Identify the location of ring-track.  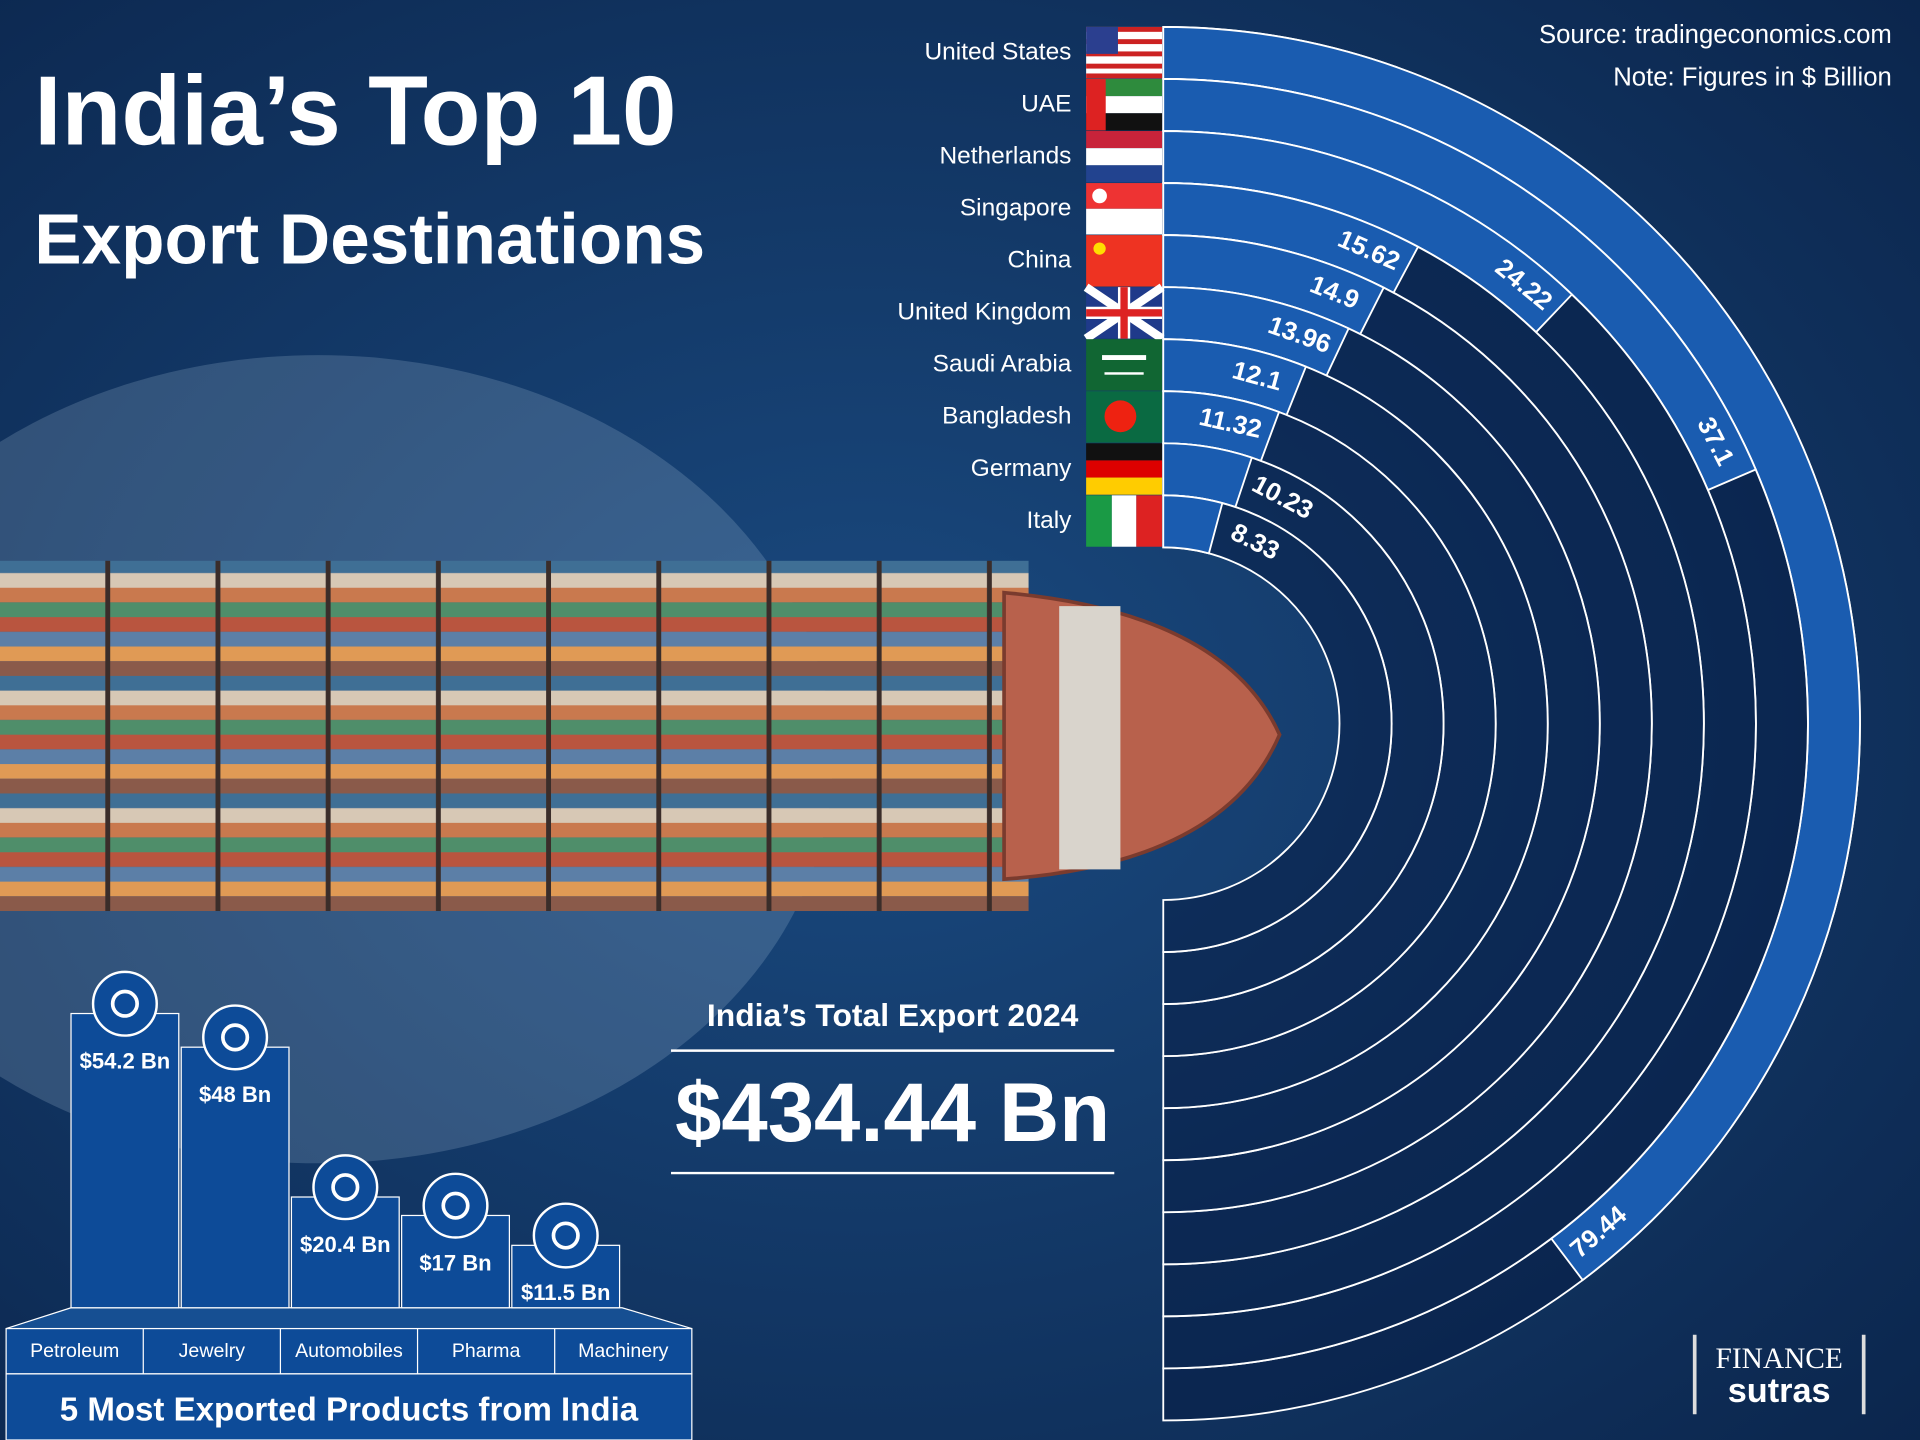
(1277, 723).